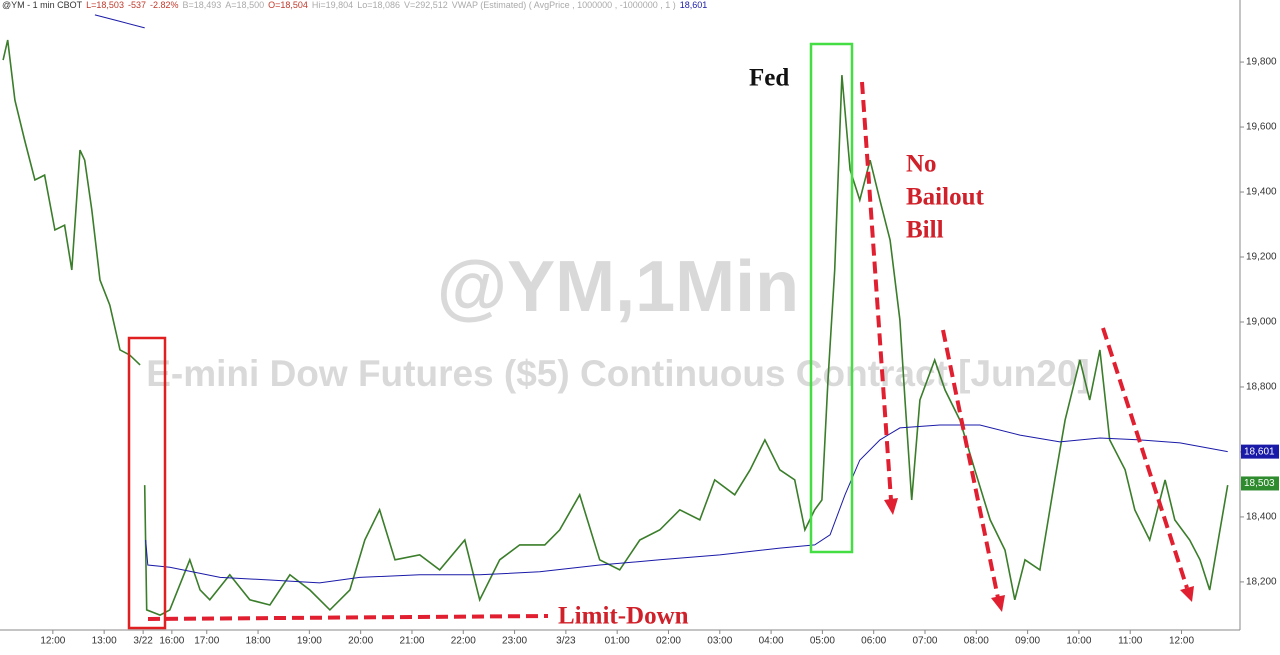 The width and height of the screenshot is (1280, 655). I want to click on watermark: @YM,1Min, so click(618, 287).